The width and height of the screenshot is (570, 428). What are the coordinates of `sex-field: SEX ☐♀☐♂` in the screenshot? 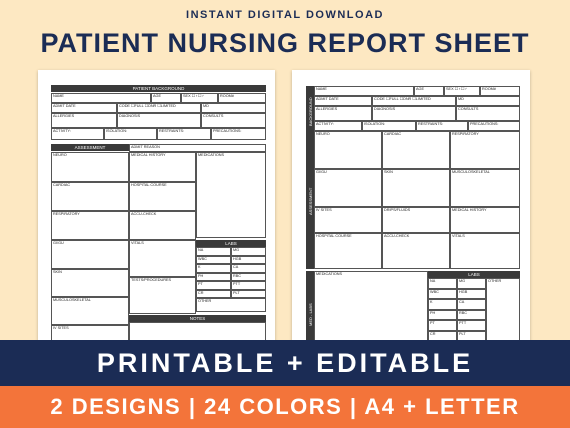 It's located at (199, 98).